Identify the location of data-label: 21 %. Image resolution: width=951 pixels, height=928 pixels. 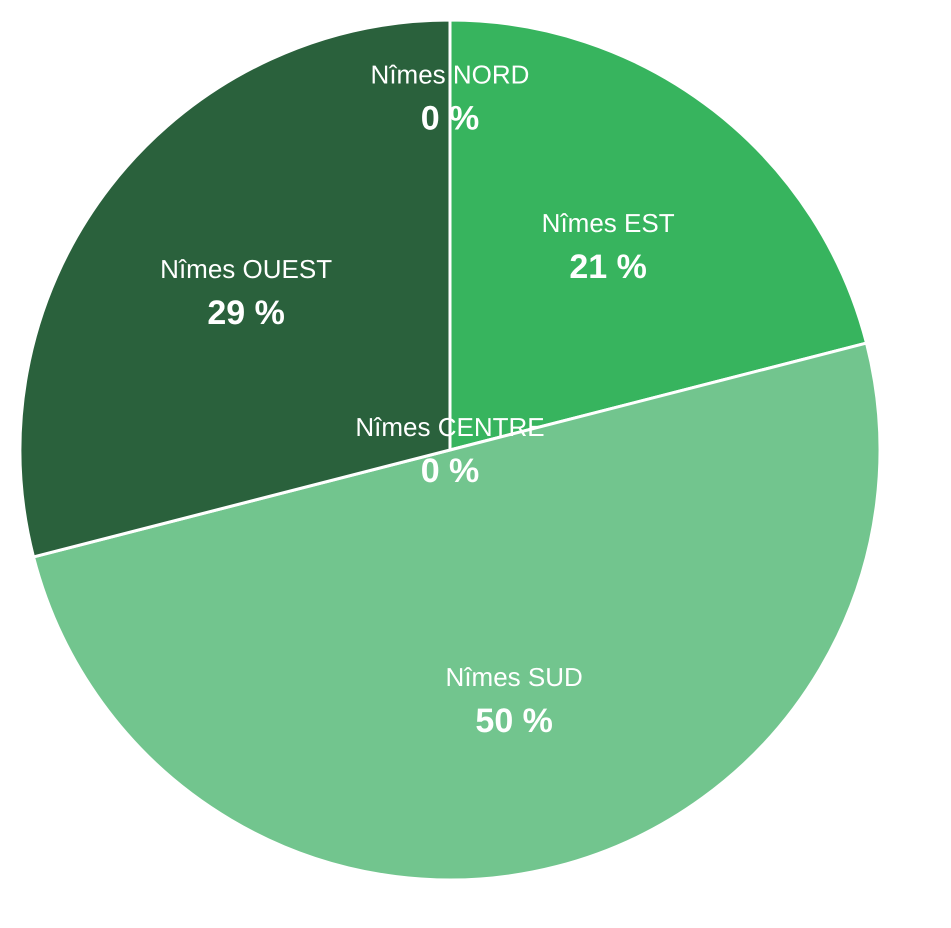
(608, 267).